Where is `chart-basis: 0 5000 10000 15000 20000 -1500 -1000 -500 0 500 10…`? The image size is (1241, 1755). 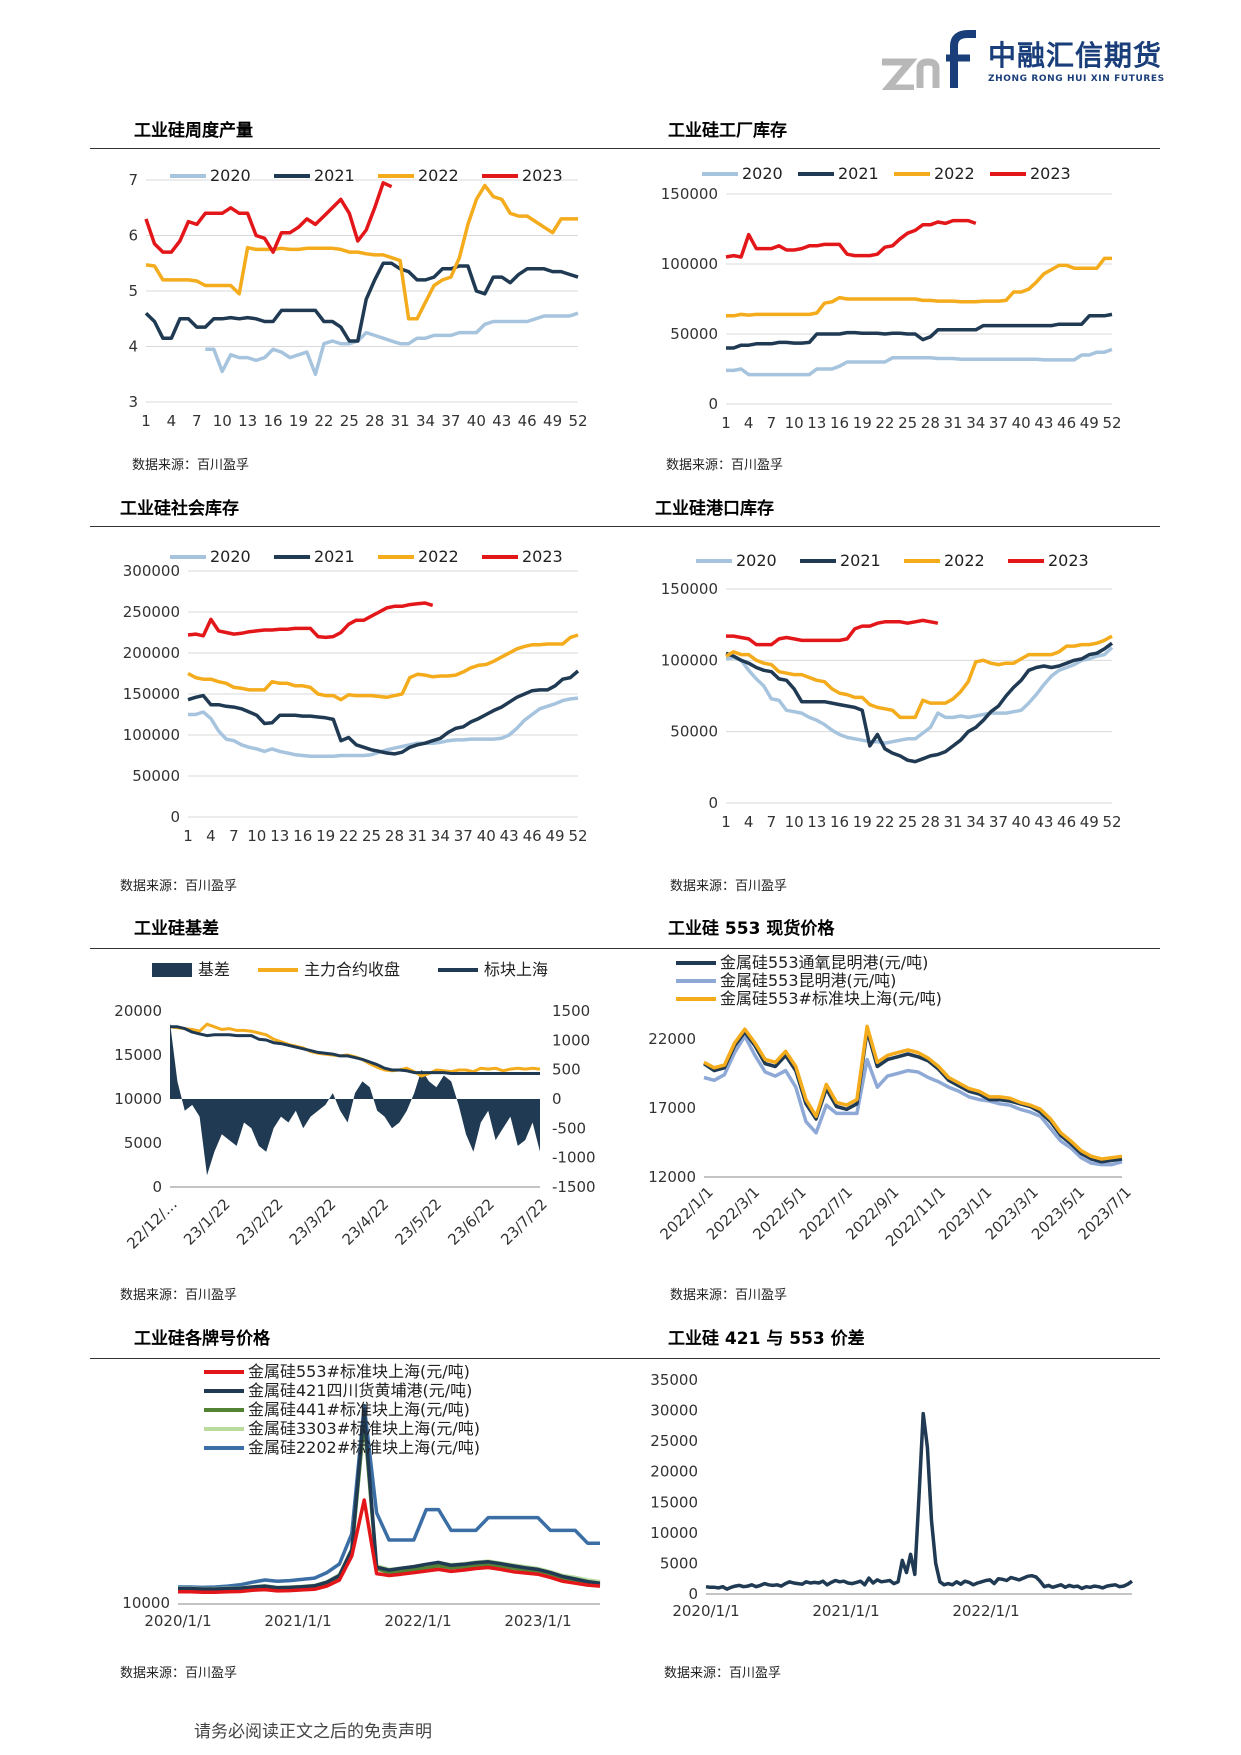
chart-basis: 0 5000 10000 15000 20000 -1500 -1000 -500 0 500 10… is located at coordinates (355, 1106).